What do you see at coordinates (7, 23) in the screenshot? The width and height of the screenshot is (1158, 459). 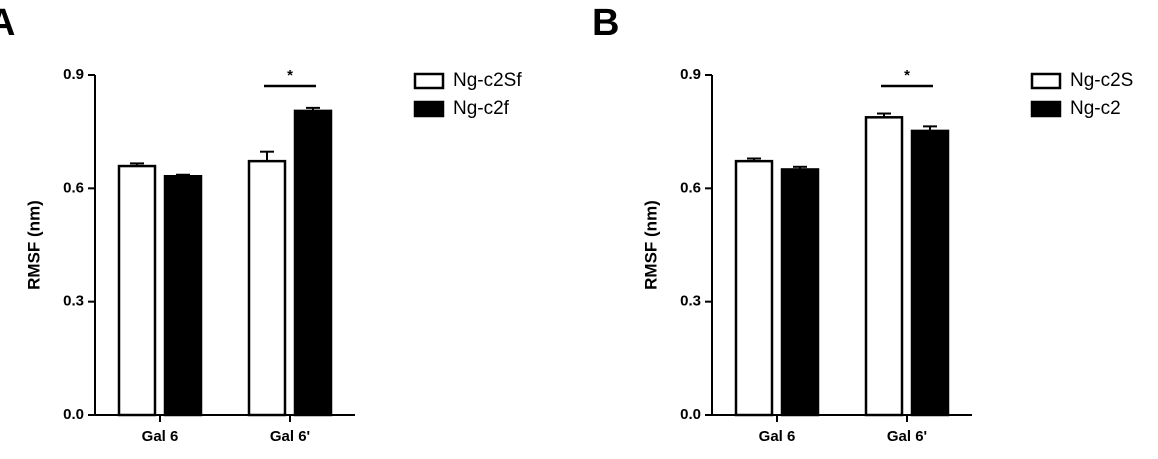 I see `panel-label: A` at bounding box center [7, 23].